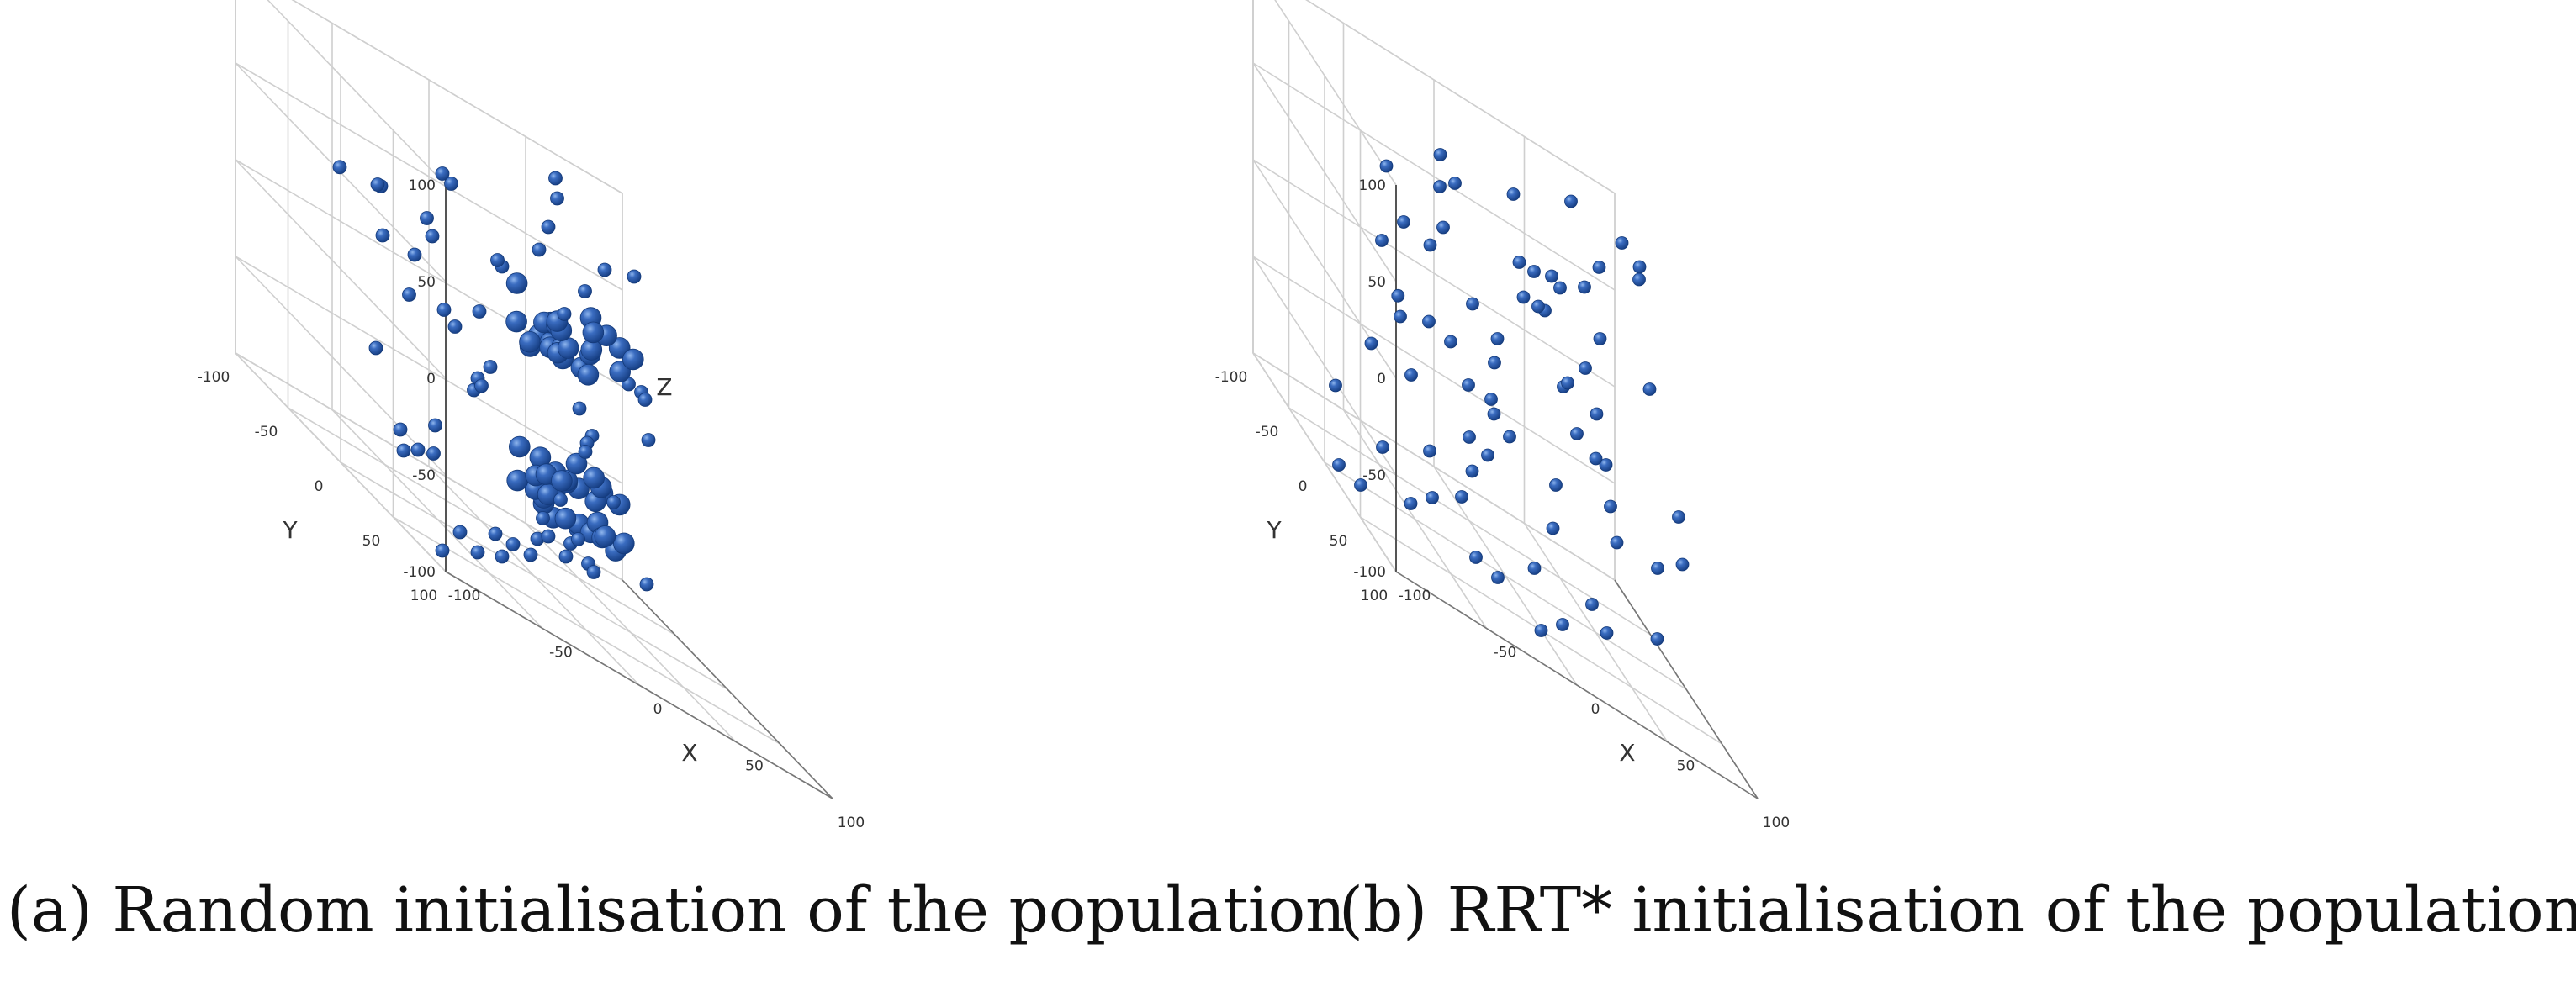 The width and height of the screenshot is (2576, 981). I want to click on x-tick-label: 50, so click(1686, 766).